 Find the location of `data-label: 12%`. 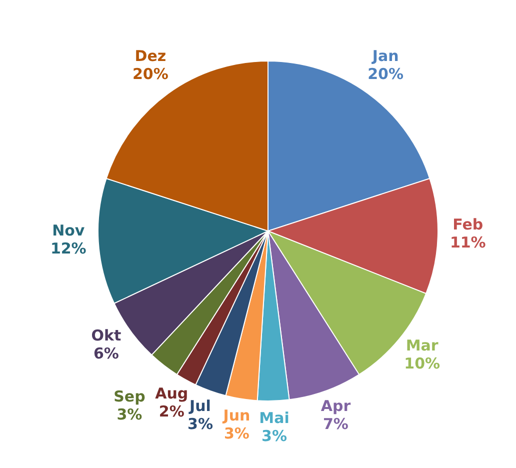

data-label: 12% is located at coordinates (68, 249).